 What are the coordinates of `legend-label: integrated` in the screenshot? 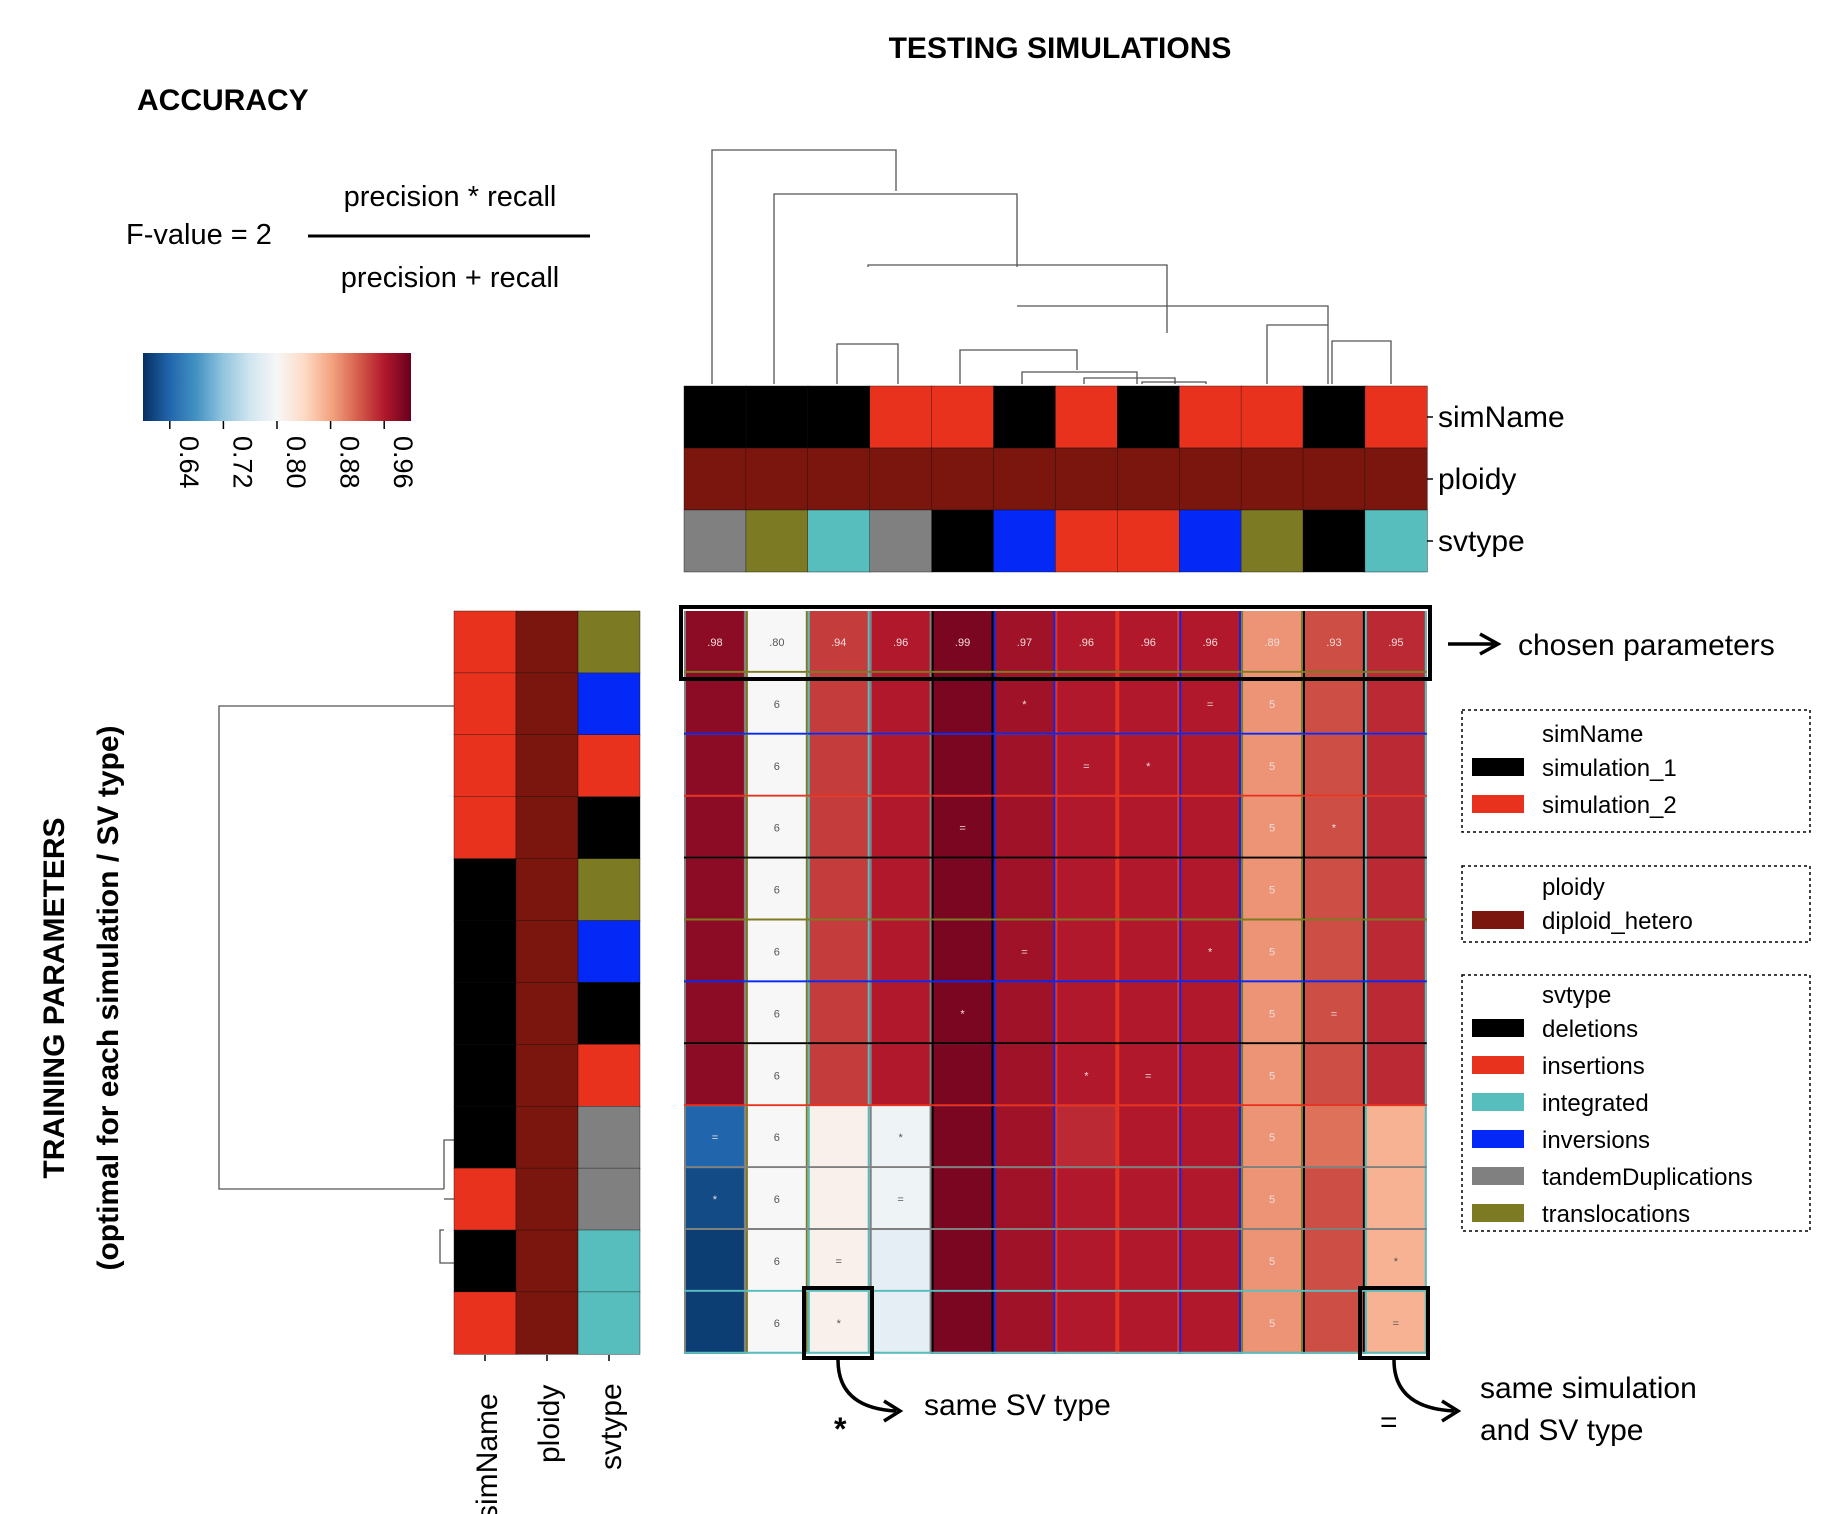 It's located at (1595, 1103).